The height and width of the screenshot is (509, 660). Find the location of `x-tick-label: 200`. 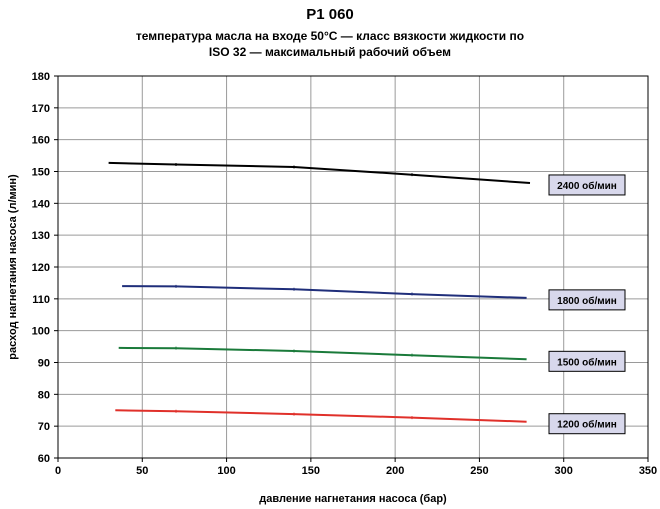

x-tick-label: 200 is located at coordinates (395, 471).